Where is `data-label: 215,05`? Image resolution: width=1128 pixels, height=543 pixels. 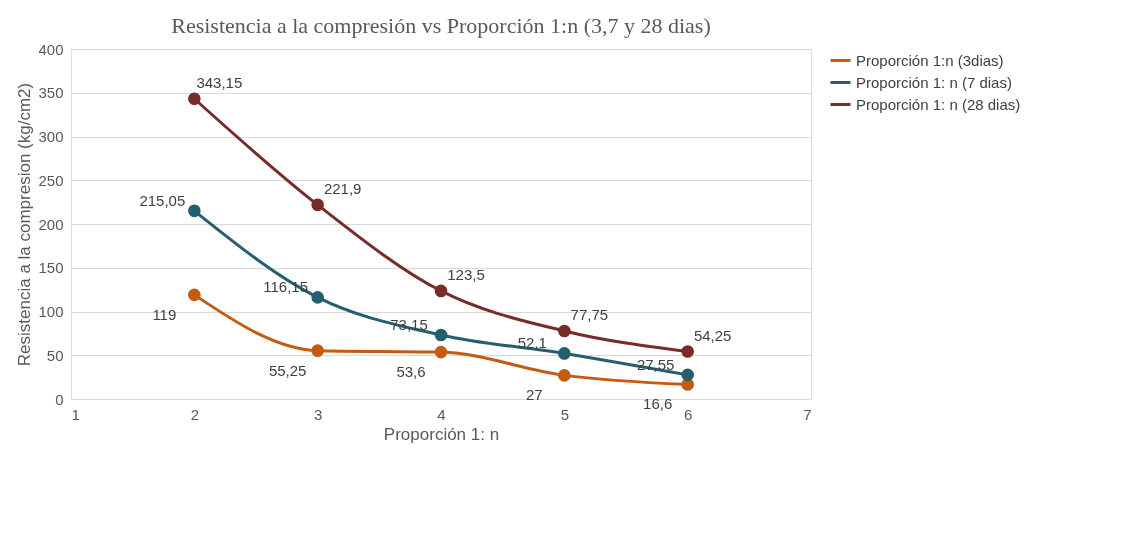 data-label: 215,05 is located at coordinates (162, 200).